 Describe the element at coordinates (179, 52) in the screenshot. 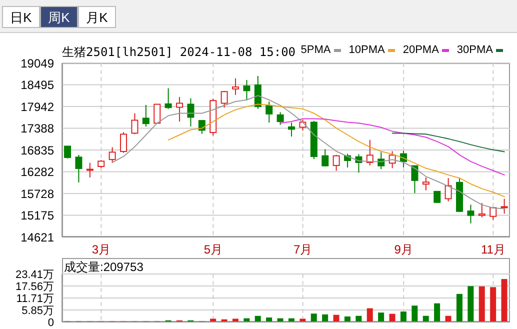

I see `chart-title: 生猪2501[lh2501] 2024-11-08 15:00` at that location.